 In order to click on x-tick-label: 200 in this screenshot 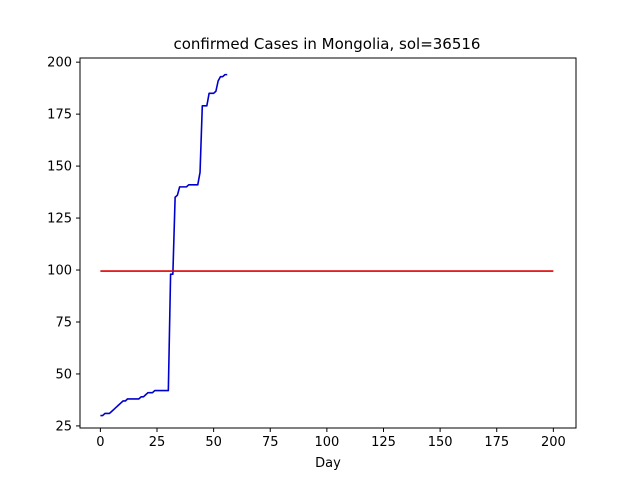, I will do `click(553, 442)`.